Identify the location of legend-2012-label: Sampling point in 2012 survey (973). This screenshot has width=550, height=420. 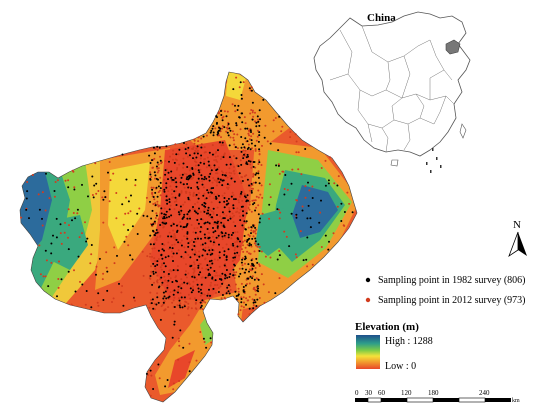
(452, 300).